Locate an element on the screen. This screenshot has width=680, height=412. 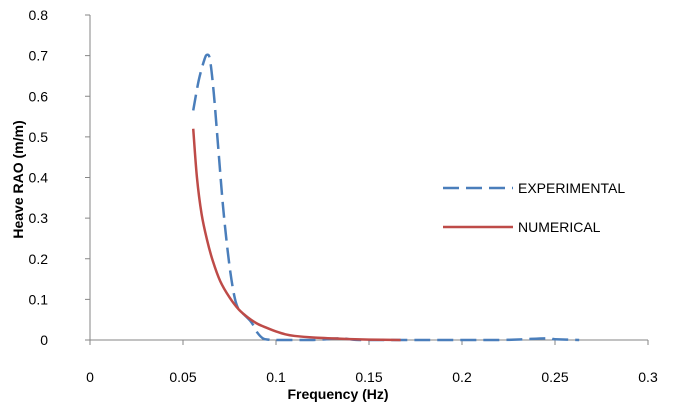
legend-label-numerical: NUMERICAL is located at coordinates (559, 227).